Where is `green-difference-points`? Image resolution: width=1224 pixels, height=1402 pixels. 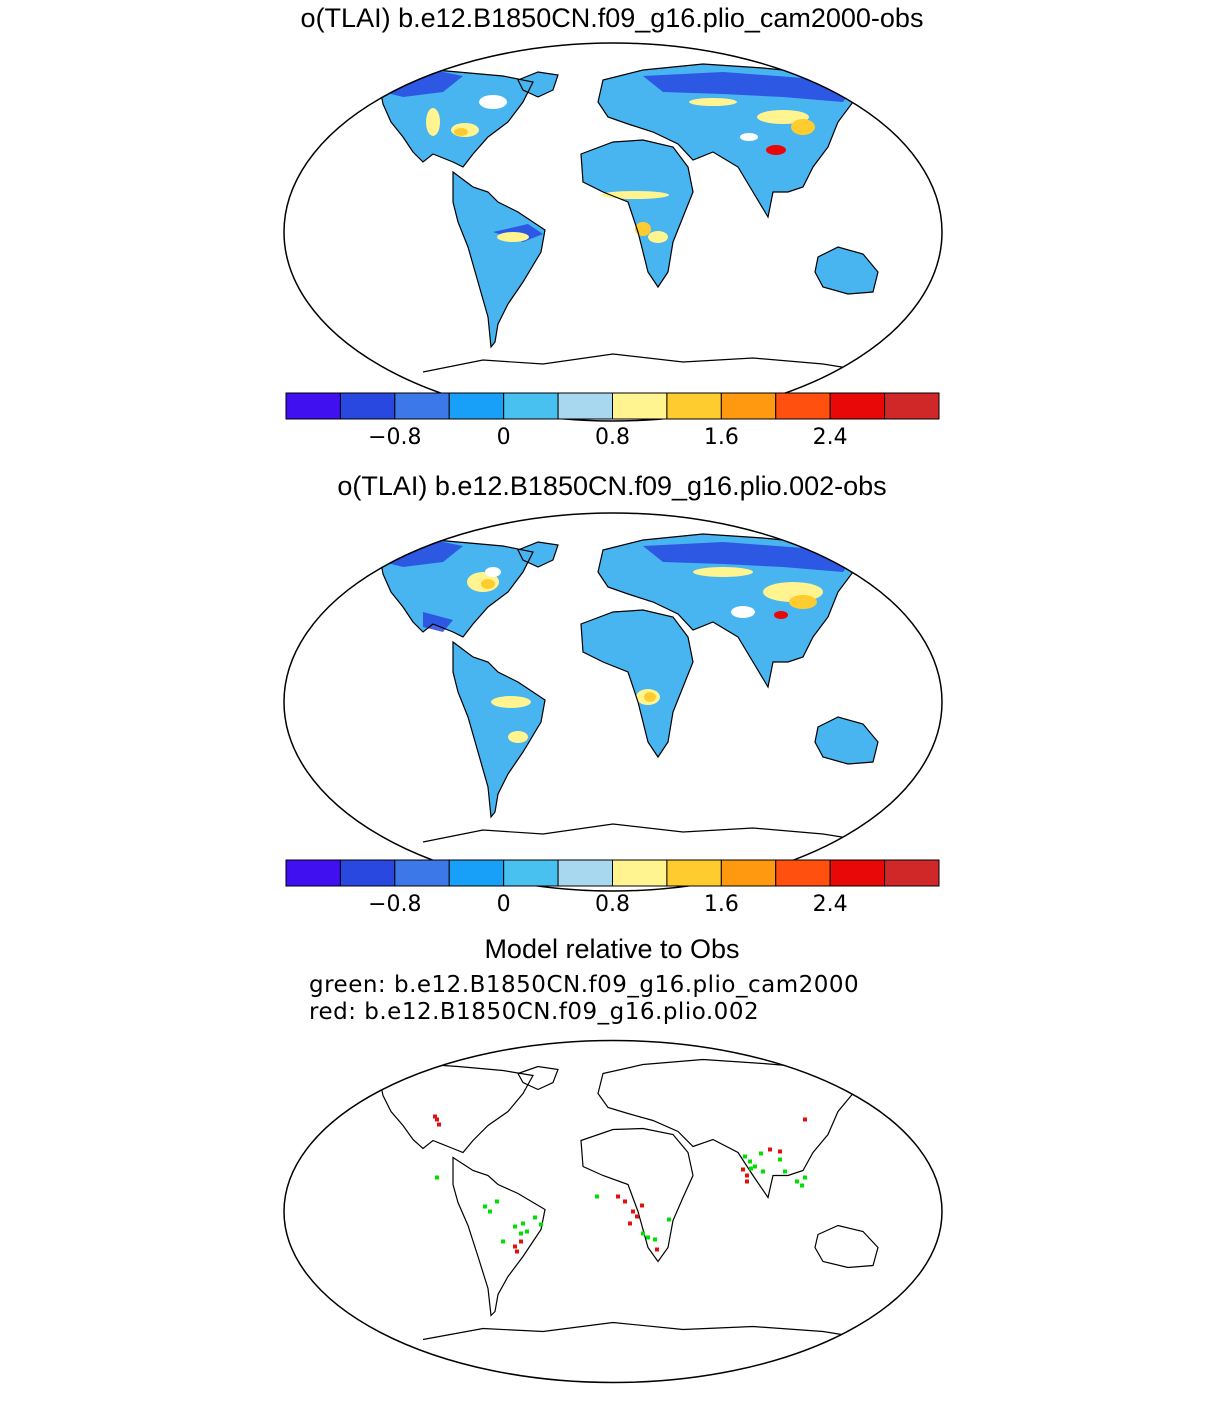
green-difference-points is located at coordinates (621, 1197).